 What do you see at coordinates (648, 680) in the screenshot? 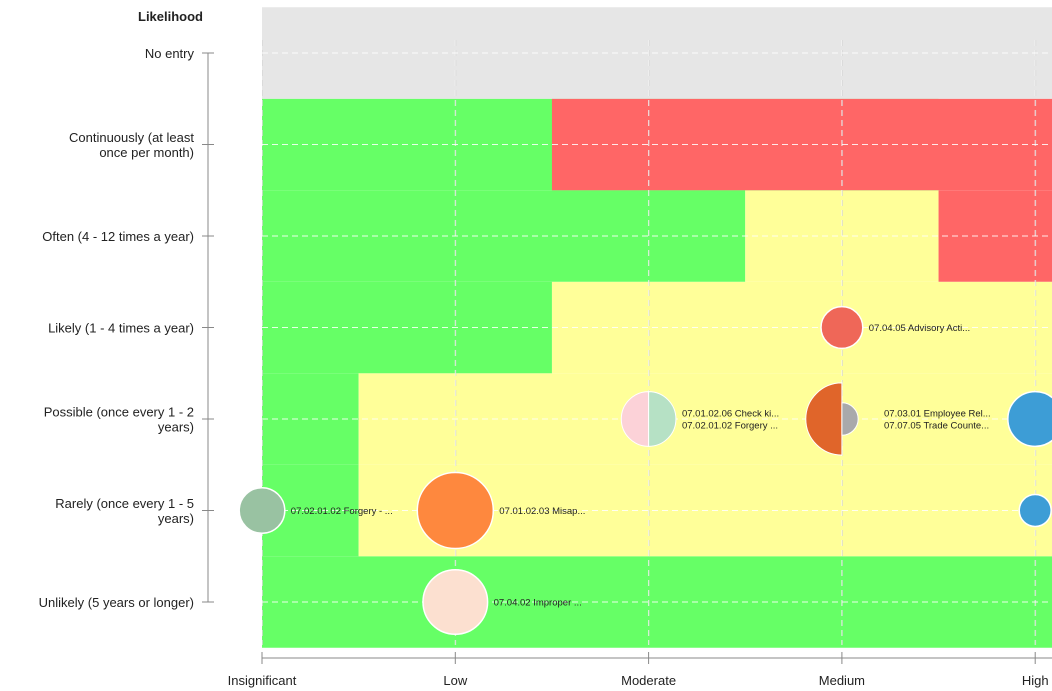
I see `x-tick-label: Moderate` at bounding box center [648, 680].